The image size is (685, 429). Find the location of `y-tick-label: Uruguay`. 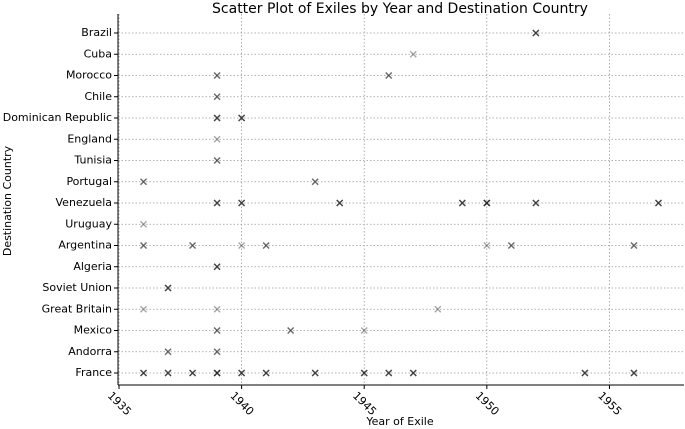

y-tick-label: Uruguay is located at coordinates (88, 223).